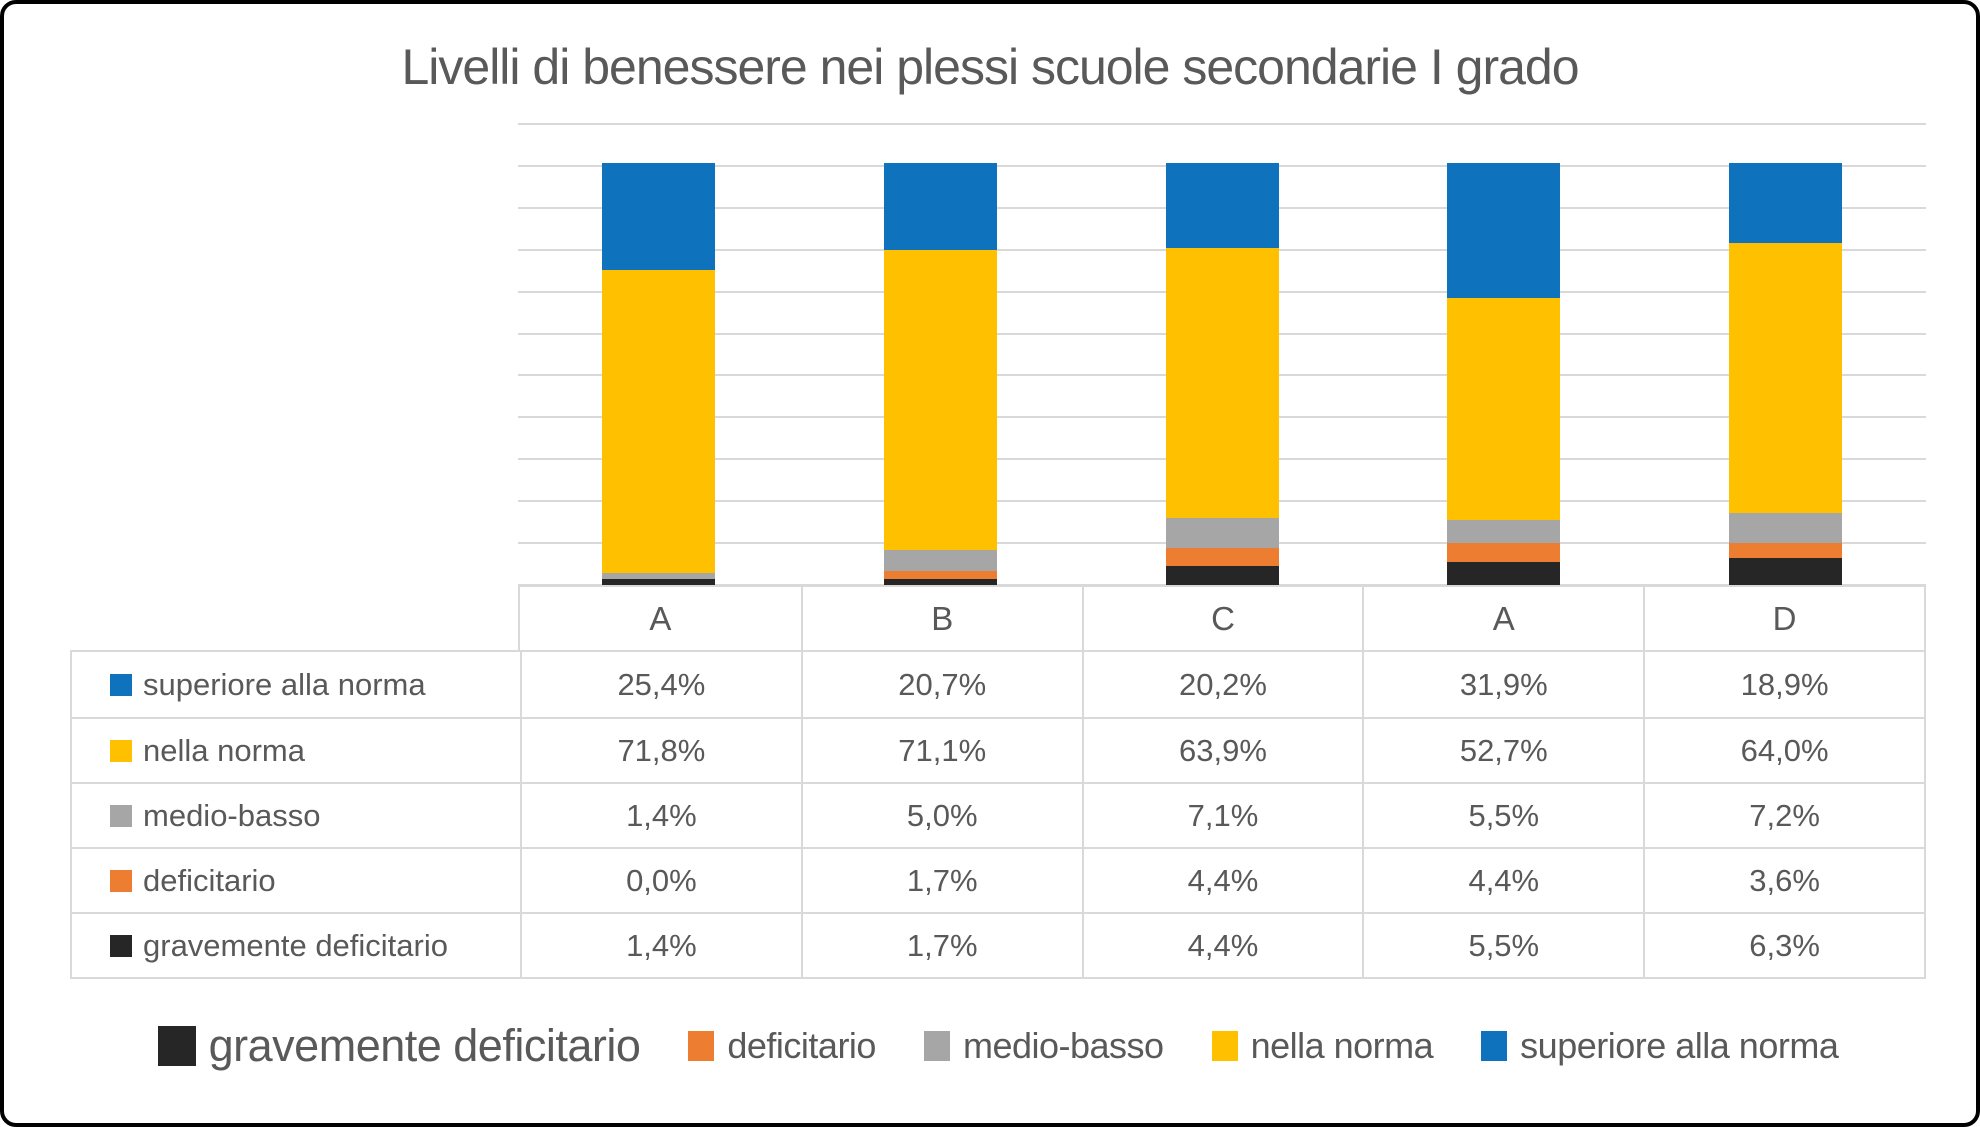 The image size is (1980, 1127). What do you see at coordinates (941, 684) in the screenshot?
I see `value-cell: 20,7%` at bounding box center [941, 684].